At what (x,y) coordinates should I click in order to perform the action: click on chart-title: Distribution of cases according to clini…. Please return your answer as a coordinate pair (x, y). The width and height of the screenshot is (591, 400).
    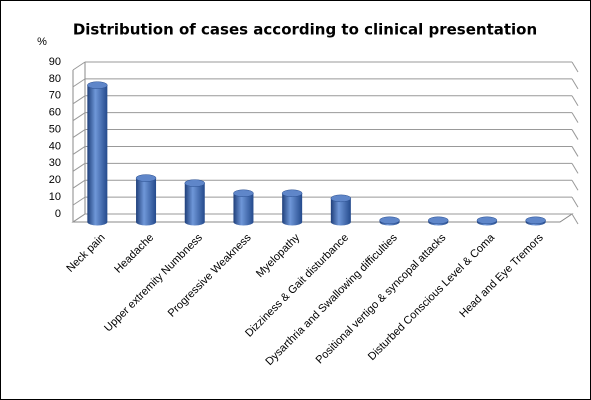
    Looking at the image, I should click on (305, 30).